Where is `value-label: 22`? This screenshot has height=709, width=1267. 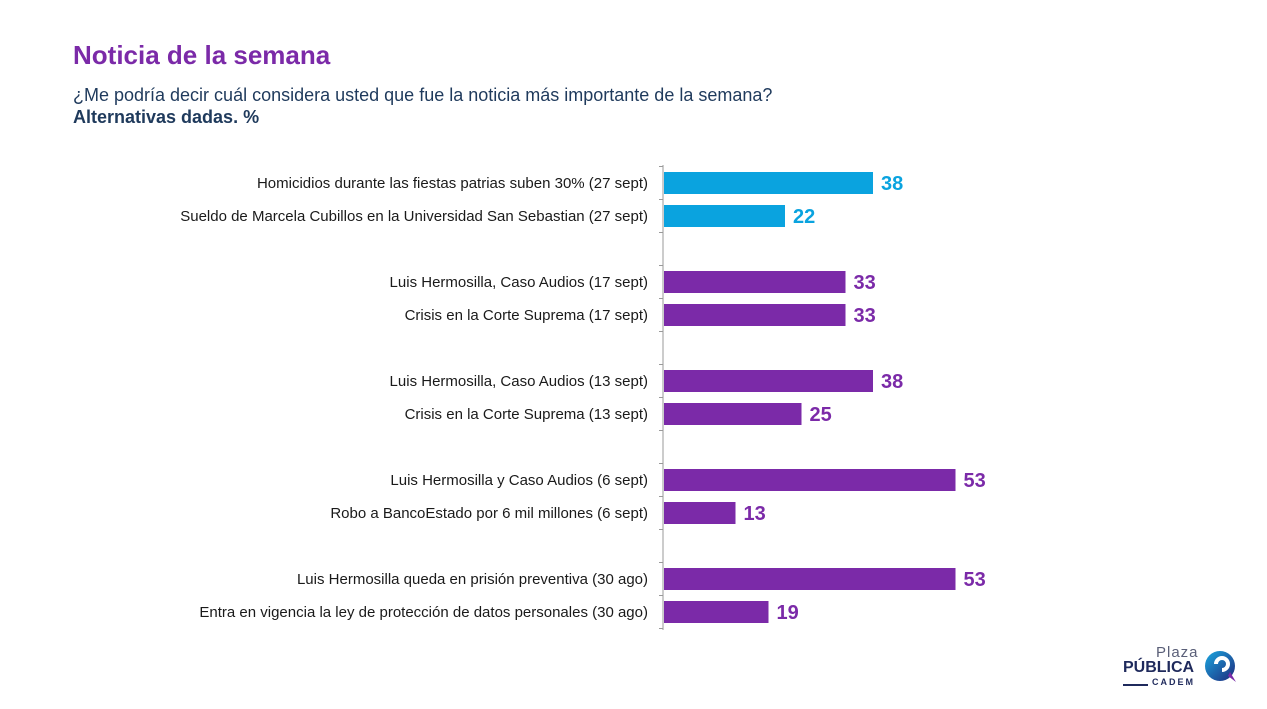 value-label: 22 is located at coordinates (804, 217).